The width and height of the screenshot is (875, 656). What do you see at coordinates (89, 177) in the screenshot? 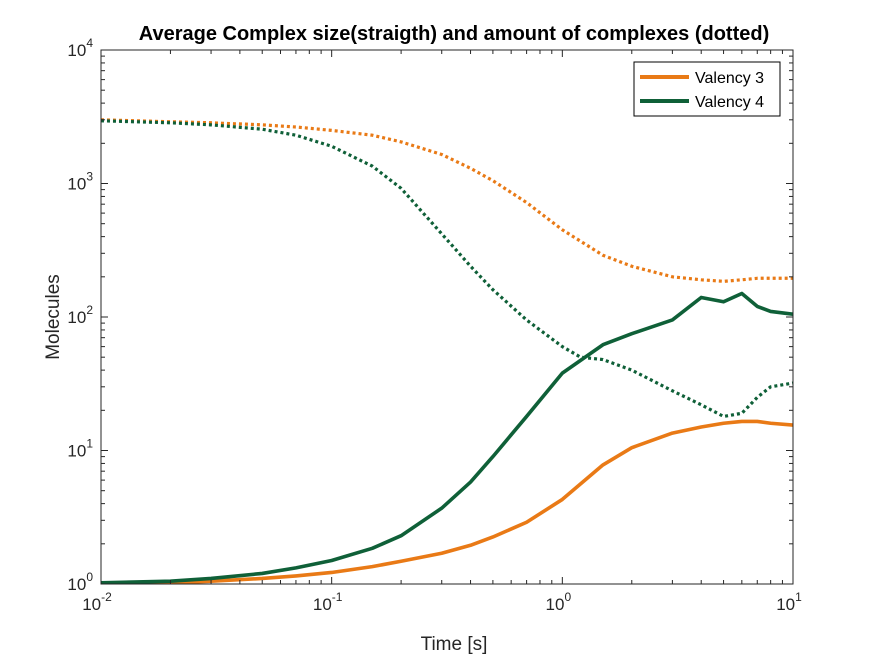
I see `y-tick-exponent: 3` at bounding box center [89, 177].